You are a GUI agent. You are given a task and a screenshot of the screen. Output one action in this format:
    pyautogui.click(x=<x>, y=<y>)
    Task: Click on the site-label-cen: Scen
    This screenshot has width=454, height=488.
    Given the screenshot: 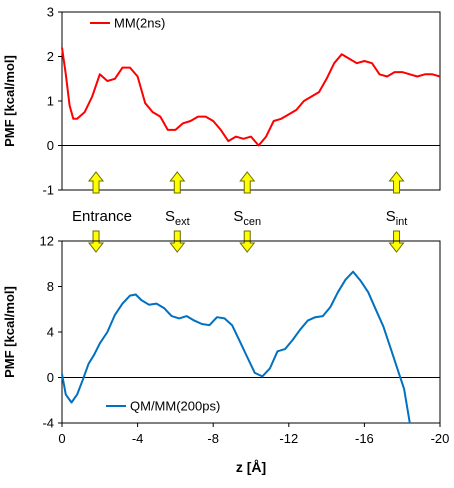 What is the action you would take?
    pyautogui.click(x=247, y=218)
    